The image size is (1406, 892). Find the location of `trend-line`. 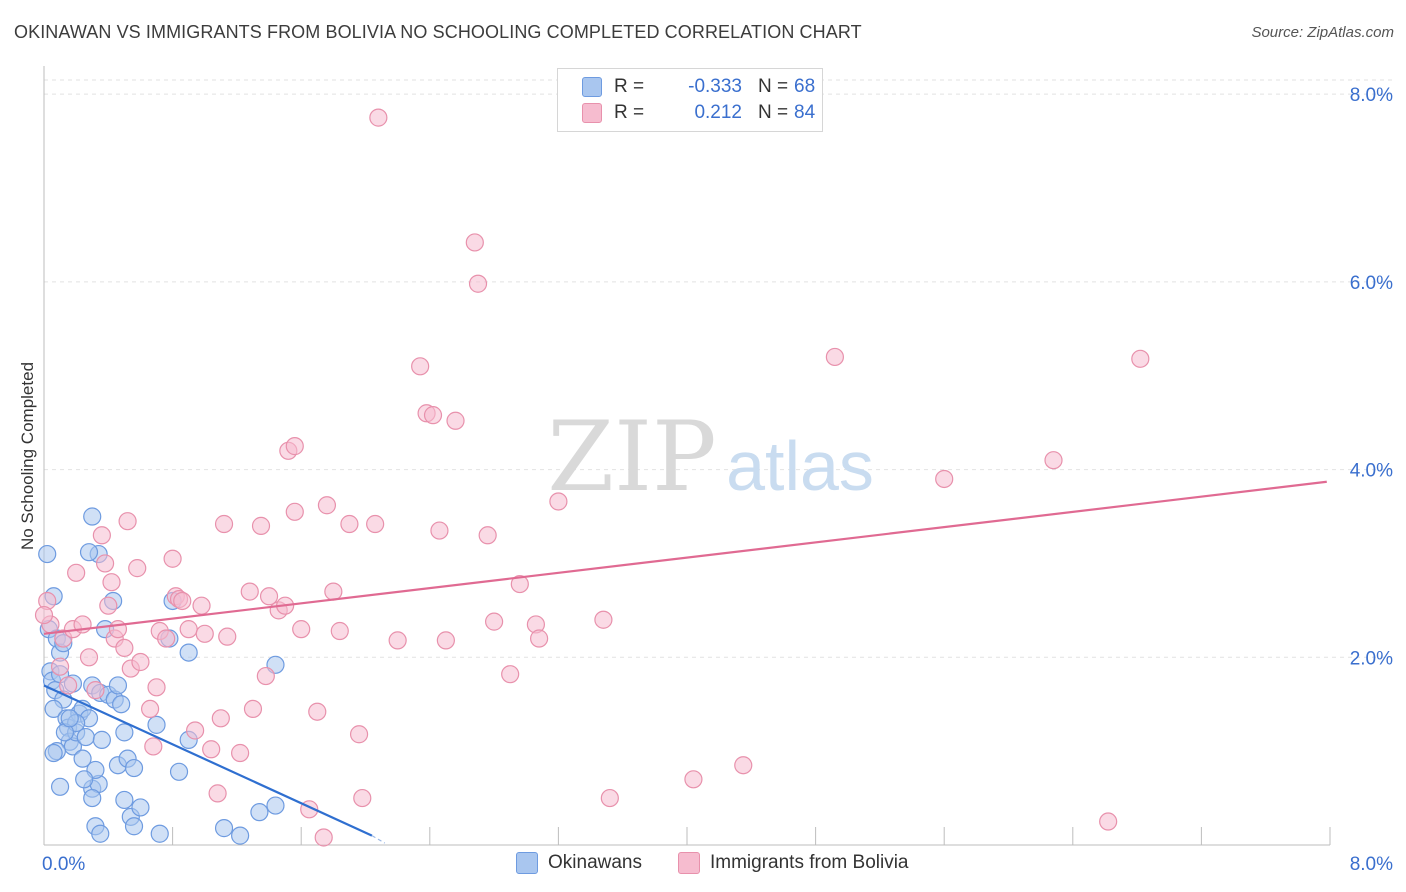

trend-line is located at coordinates (208, 760).